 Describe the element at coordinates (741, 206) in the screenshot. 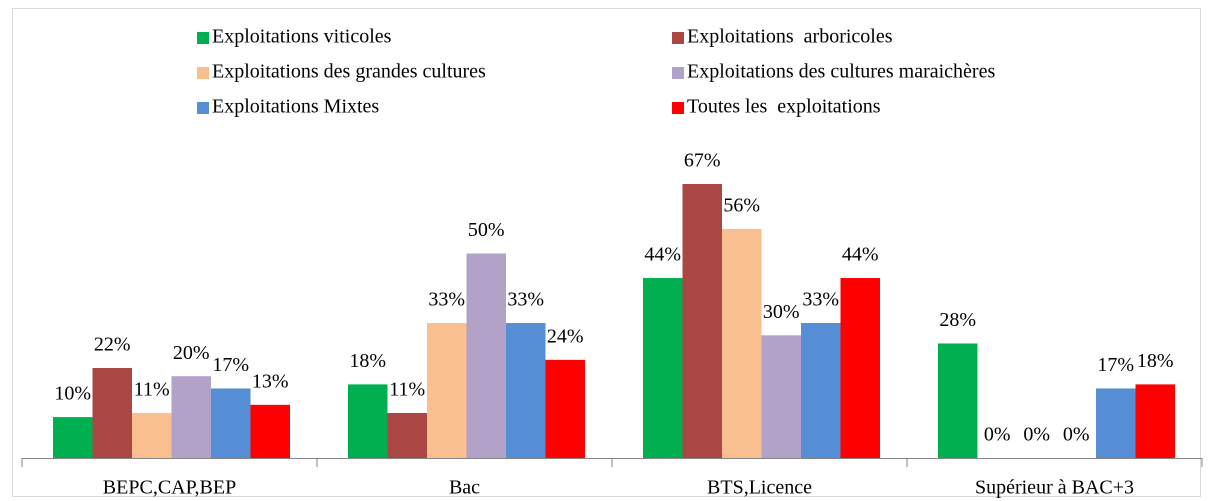

I see `value-label: 56%` at that location.